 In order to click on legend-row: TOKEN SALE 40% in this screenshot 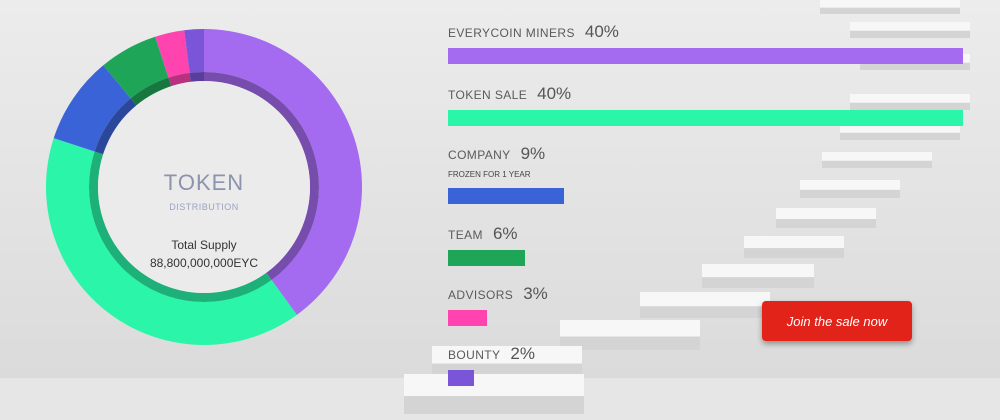, I will do `click(509, 94)`.